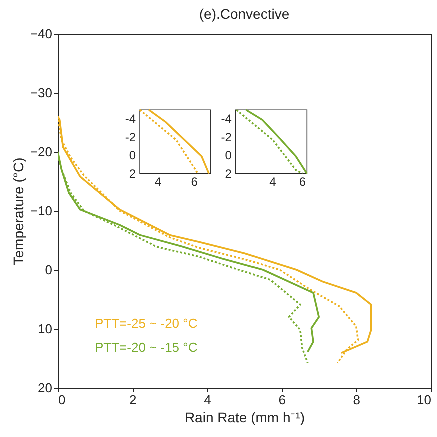 This screenshot has height=437, width=437. Describe the element at coordinates (41, 34) in the screenshot. I see `y-tick-label: −40` at that location.